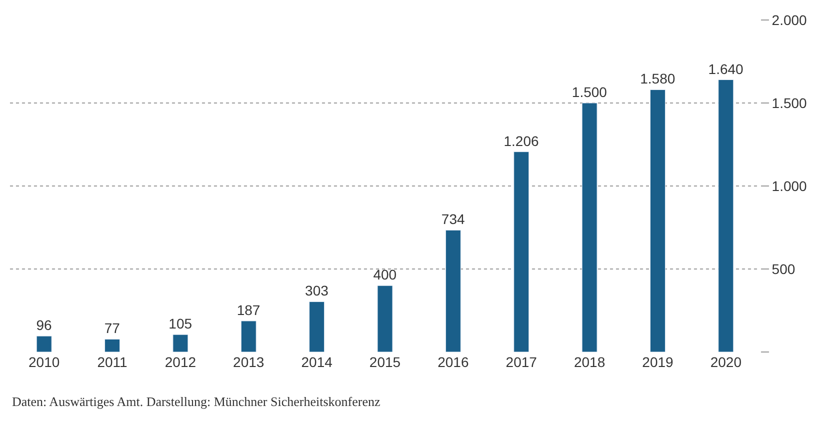 This screenshot has width=826, height=432. Describe the element at coordinates (385, 362) in the screenshot. I see `x-tick-label: 2015` at that location.